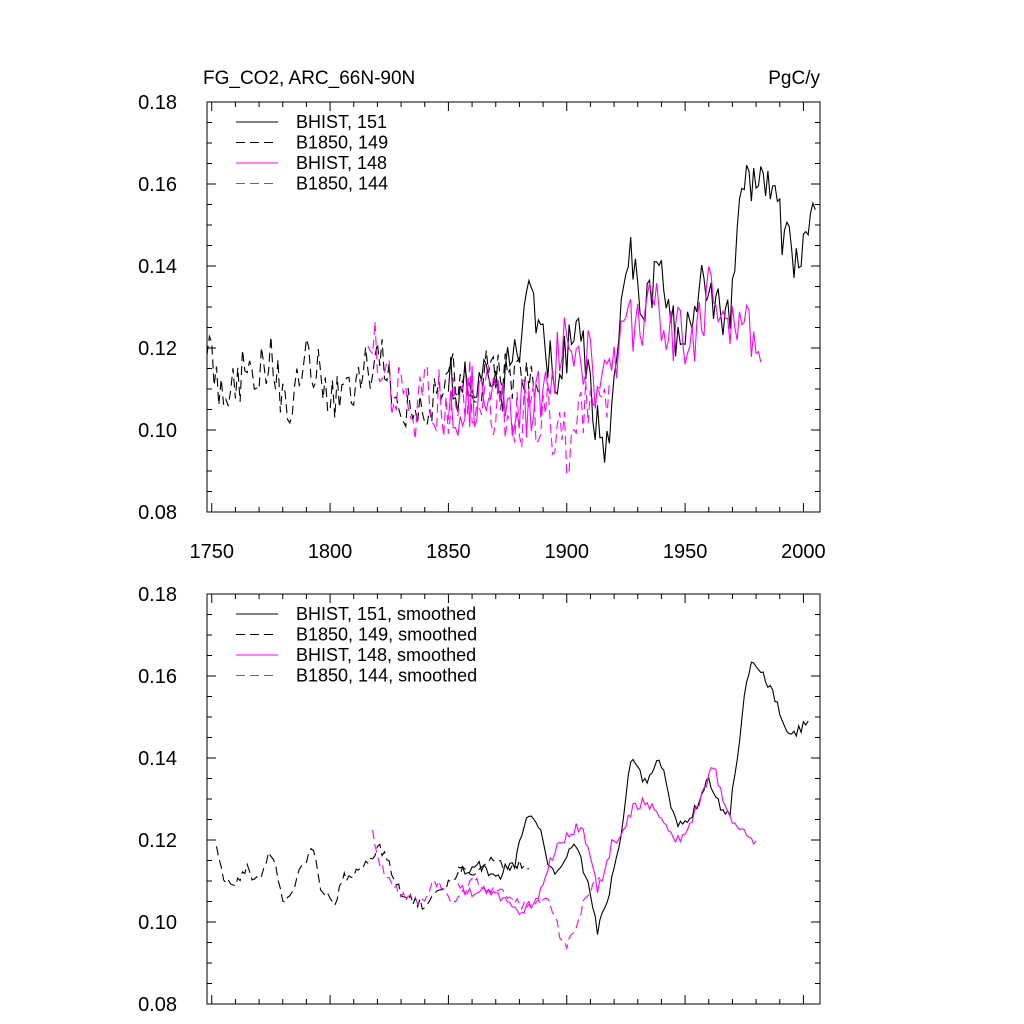  Describe the element at coordinates (386, 635) in the screenshot. I see `legend-label: B1850, 149, smoothed` at that location.